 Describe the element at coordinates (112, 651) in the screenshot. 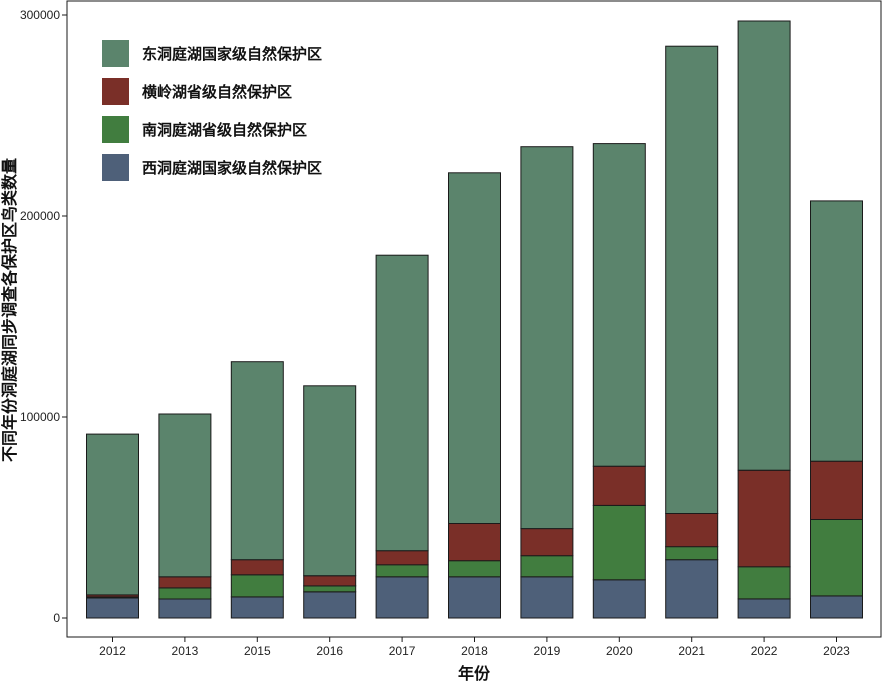

I see `x-tick-label-2012: 2012` at that location.